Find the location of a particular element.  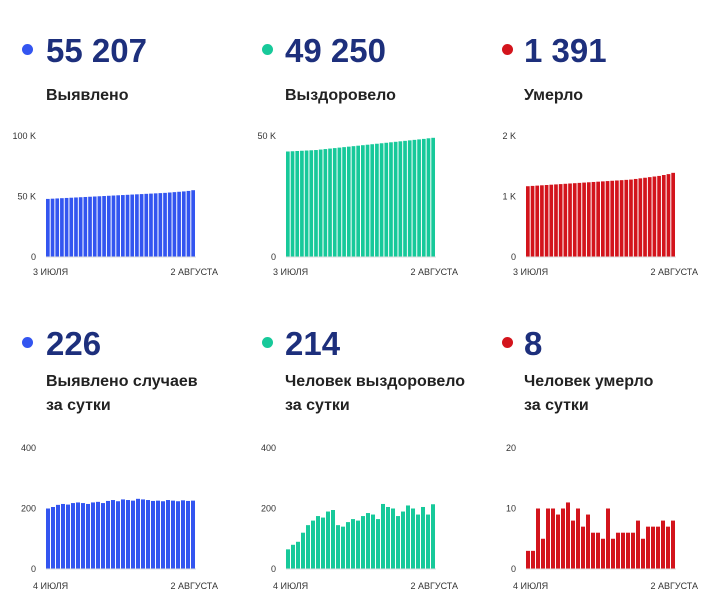

metric-label-line-1: Выздоровело is located at coordinates (340, 95).